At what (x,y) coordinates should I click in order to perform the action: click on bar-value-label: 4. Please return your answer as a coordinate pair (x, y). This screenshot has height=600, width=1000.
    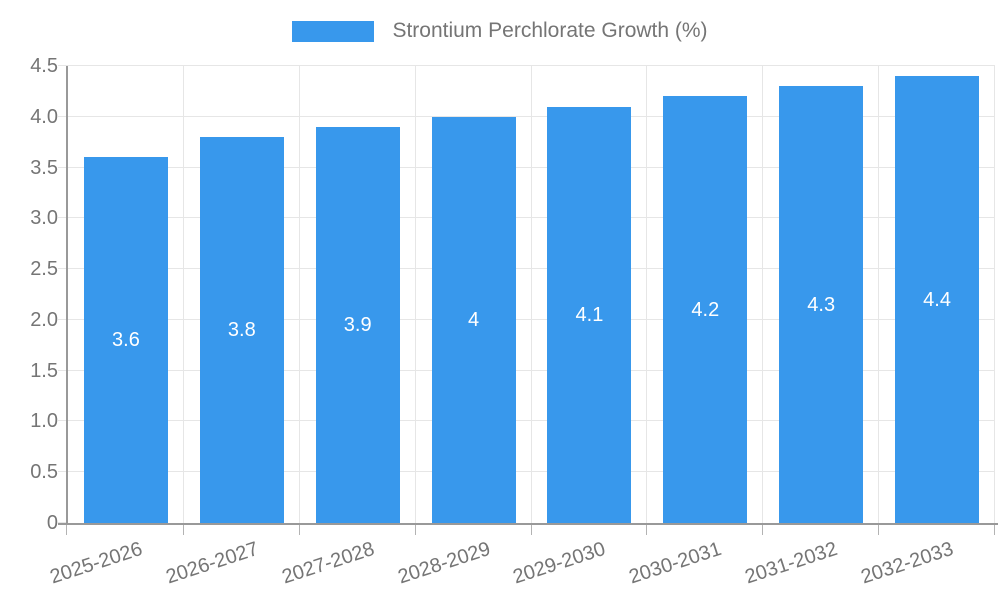
    Looking at the image, I should click on (474, 319).